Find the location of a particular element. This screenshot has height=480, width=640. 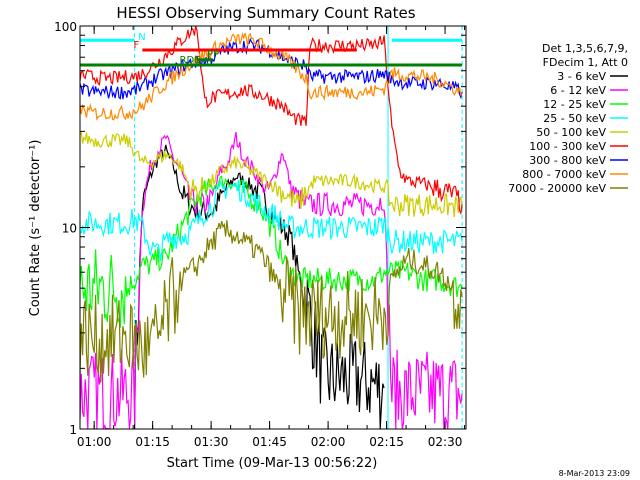

y-tick-label-0: 1 is located at coordinates (73, 430).